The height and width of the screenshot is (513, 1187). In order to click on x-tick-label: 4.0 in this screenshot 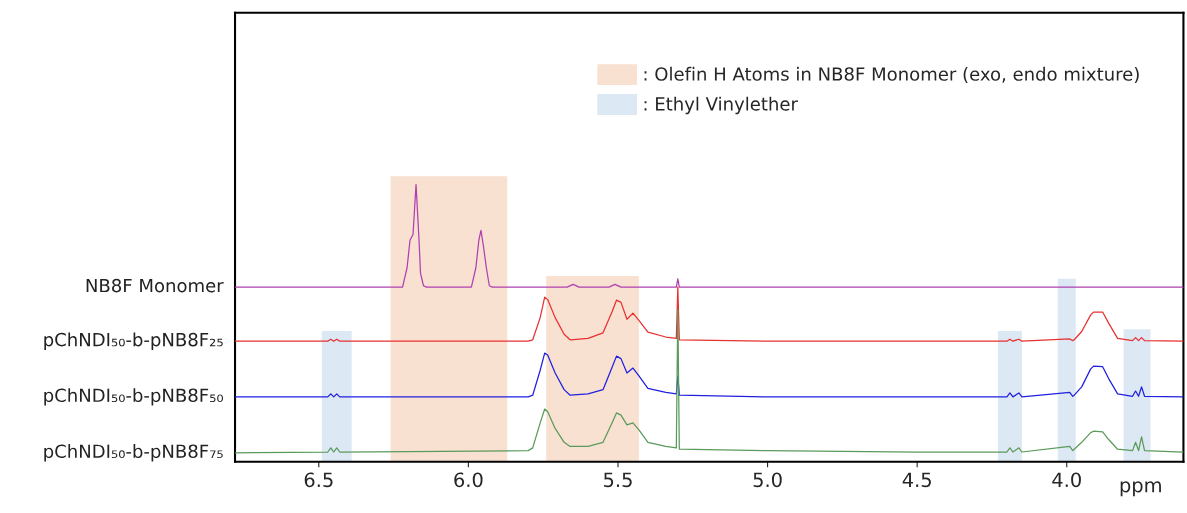, I will do `click(1066, 480)`.